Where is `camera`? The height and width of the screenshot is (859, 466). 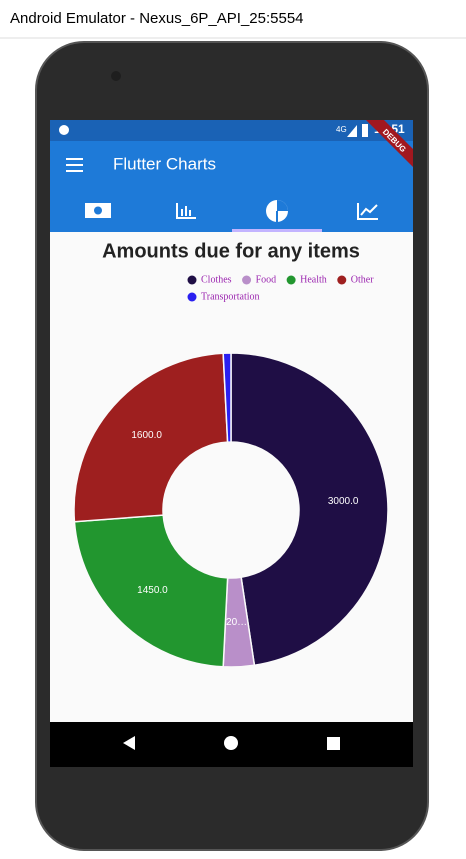 camera is located at coordinates (116, 76).